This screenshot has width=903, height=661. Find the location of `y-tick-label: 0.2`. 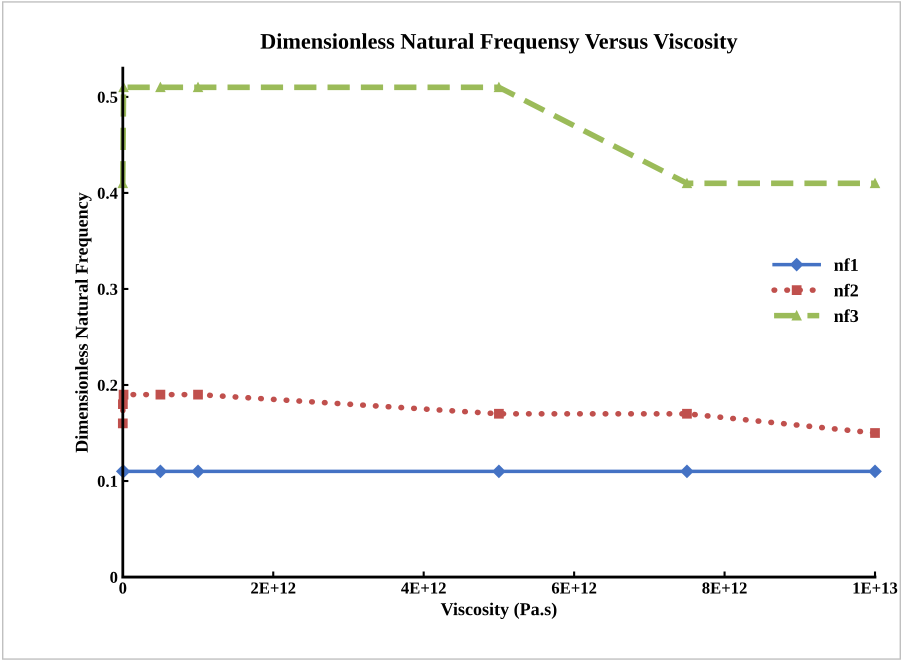

y-tick-label: 0.2 is located at coordinates (108, 386).